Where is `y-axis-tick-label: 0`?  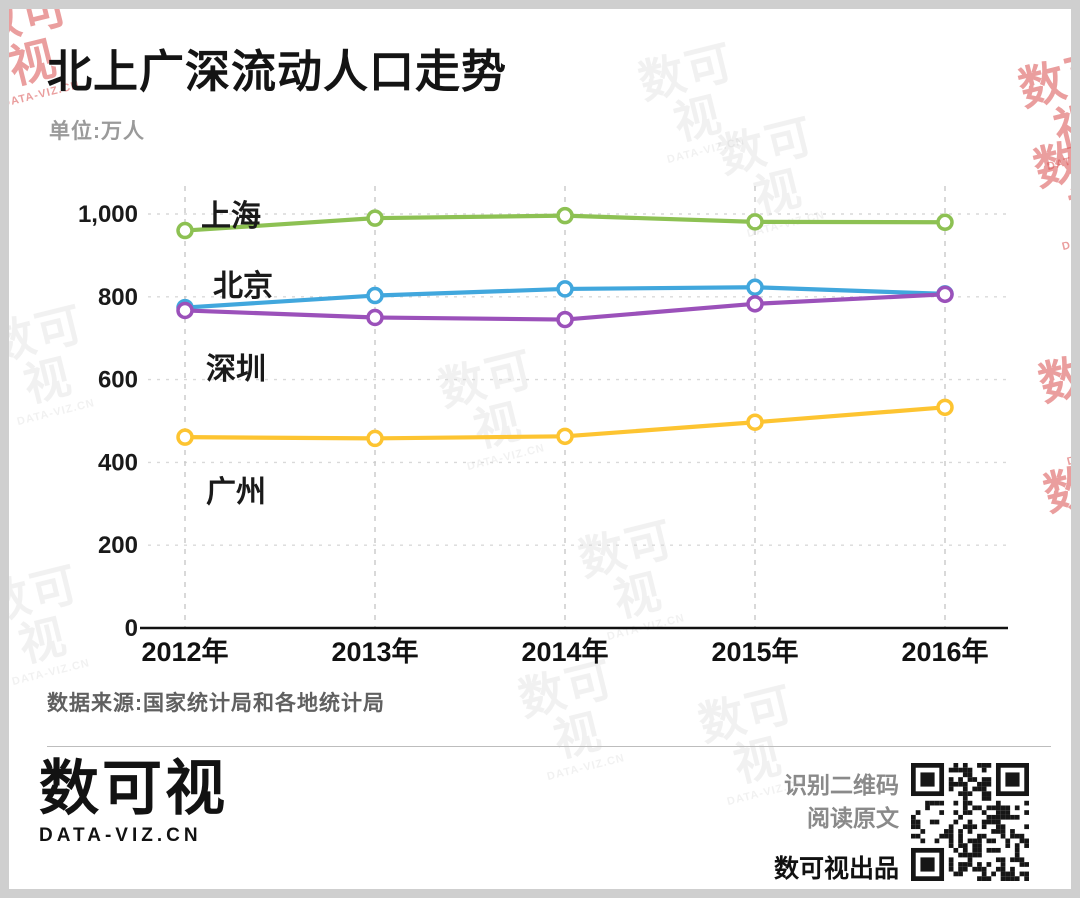 y-axis-tick-label: 0 is located at coordinates (131, 628).